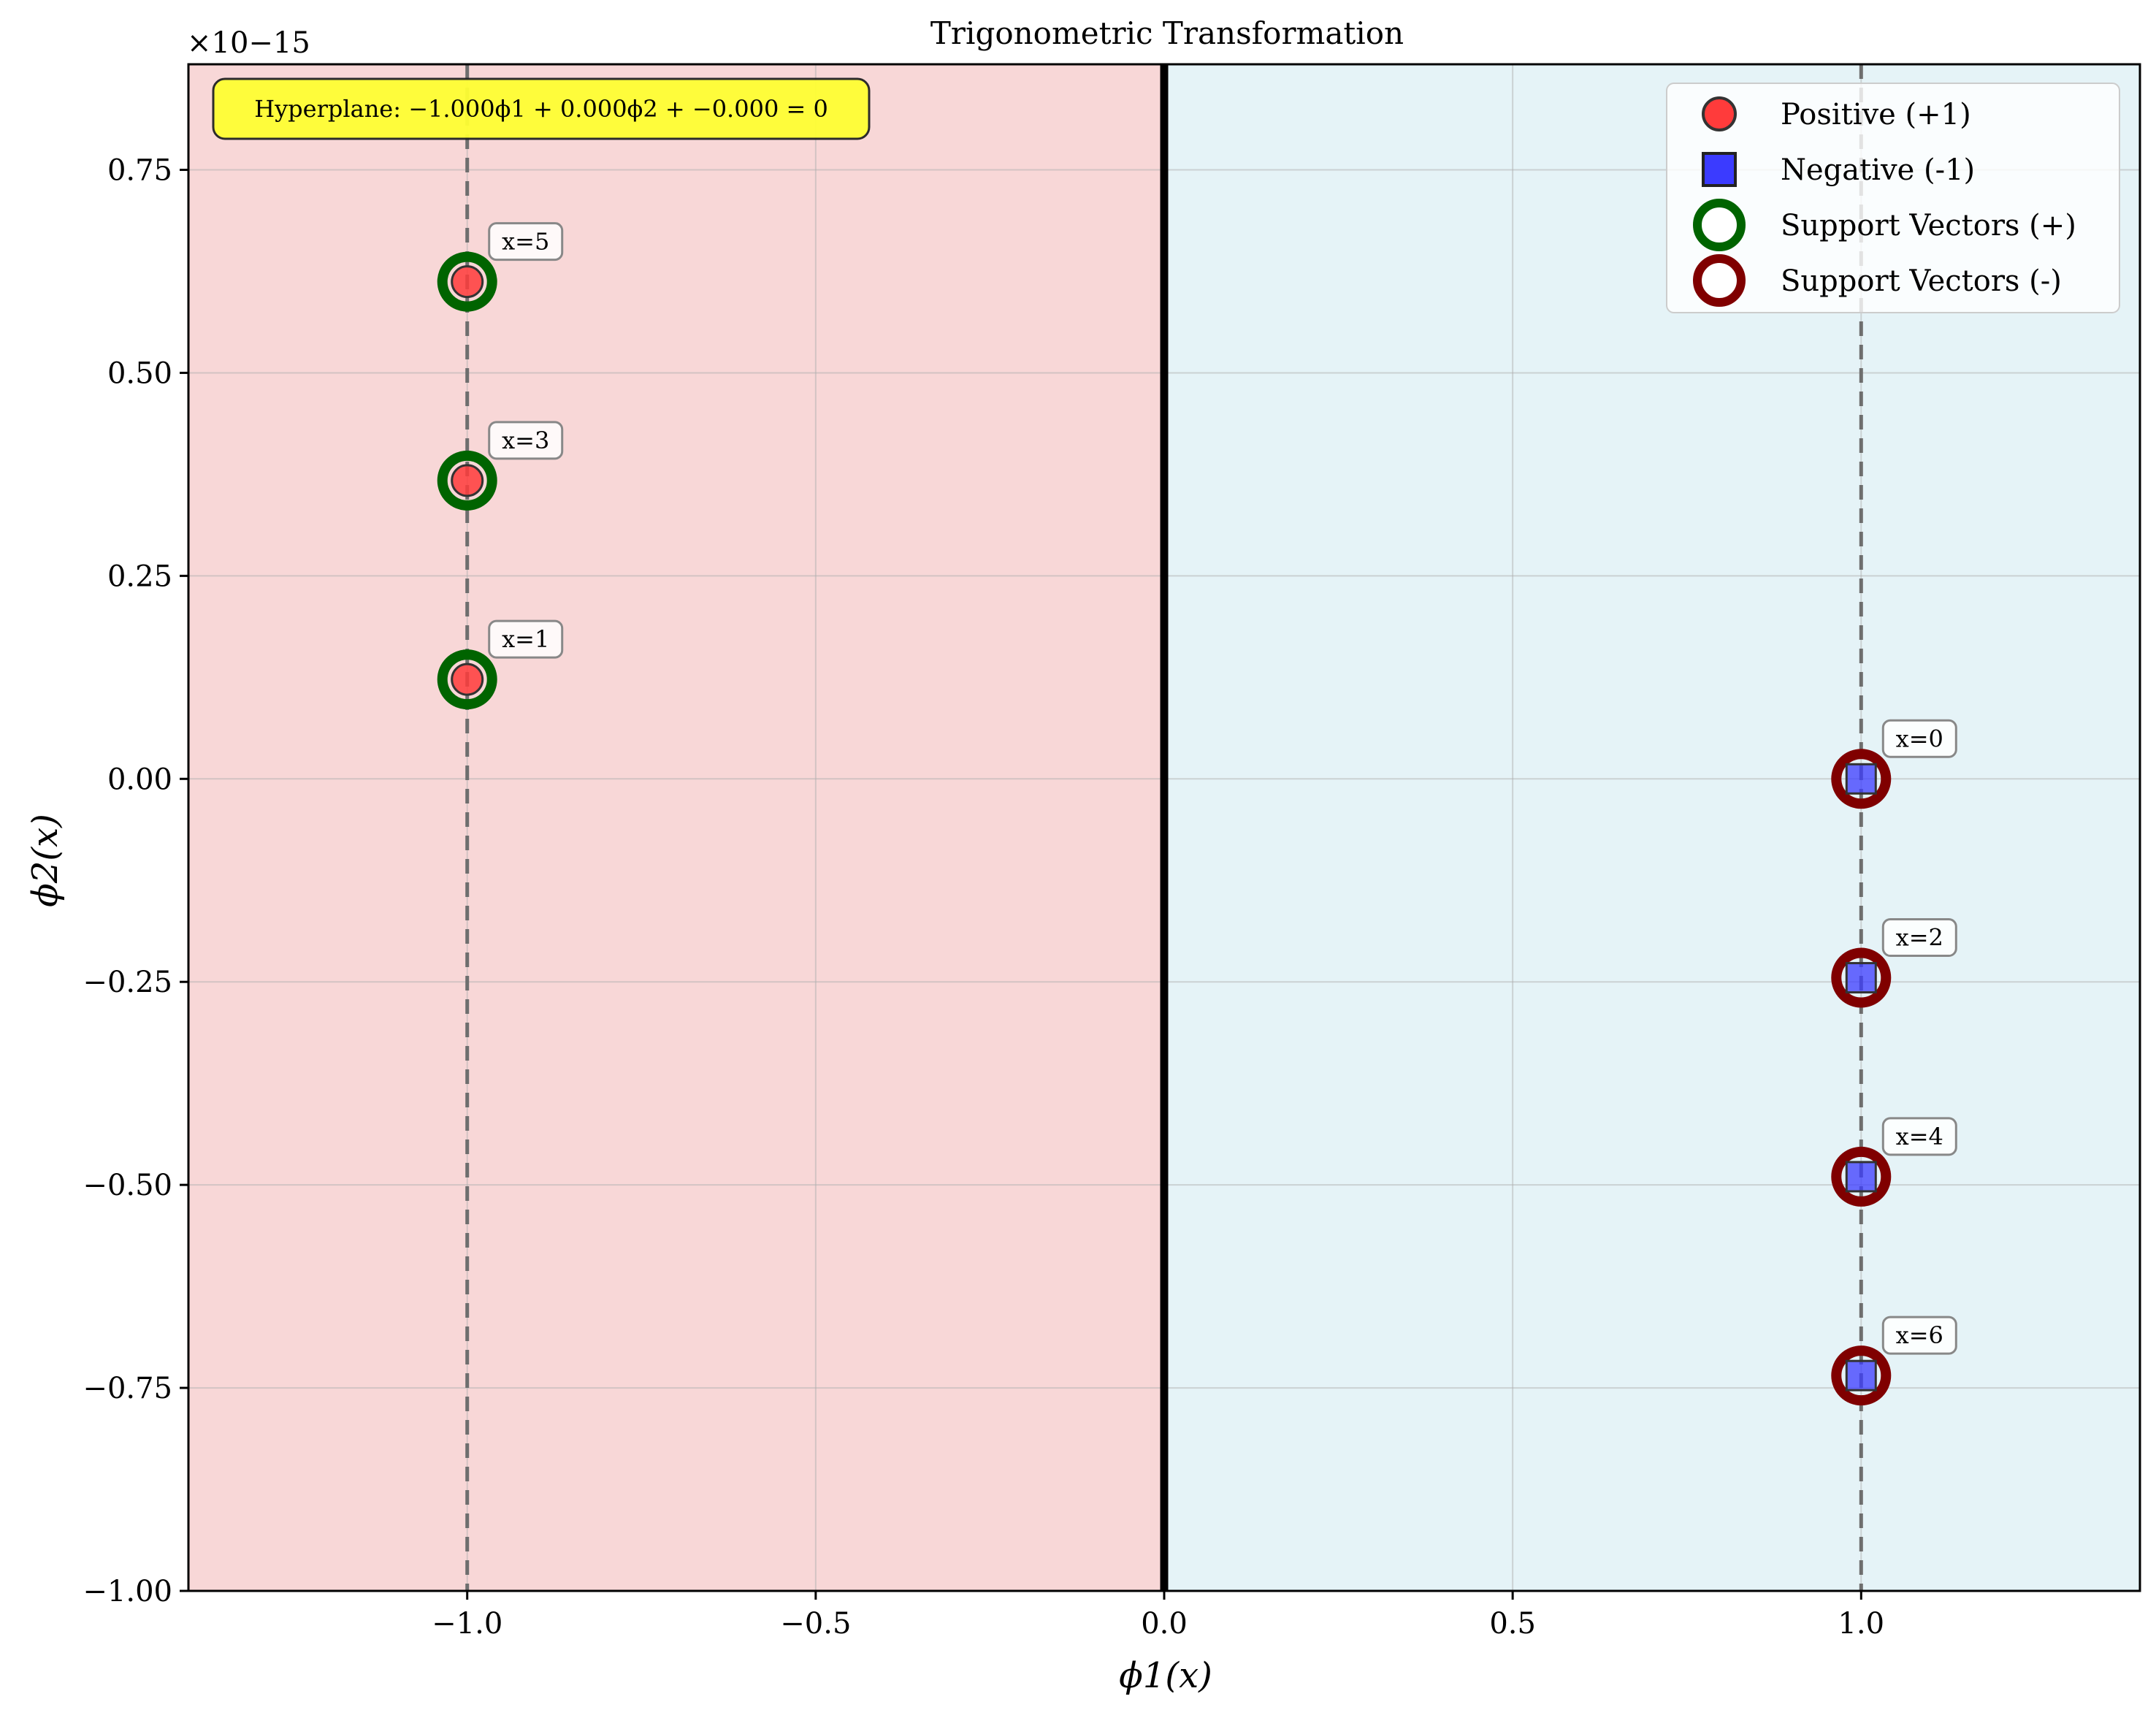  What do you see at coordinates (1876, 114) in the screenshot?
I see `legend-label: Positive (+1)` at bounding box center [1876, 114].